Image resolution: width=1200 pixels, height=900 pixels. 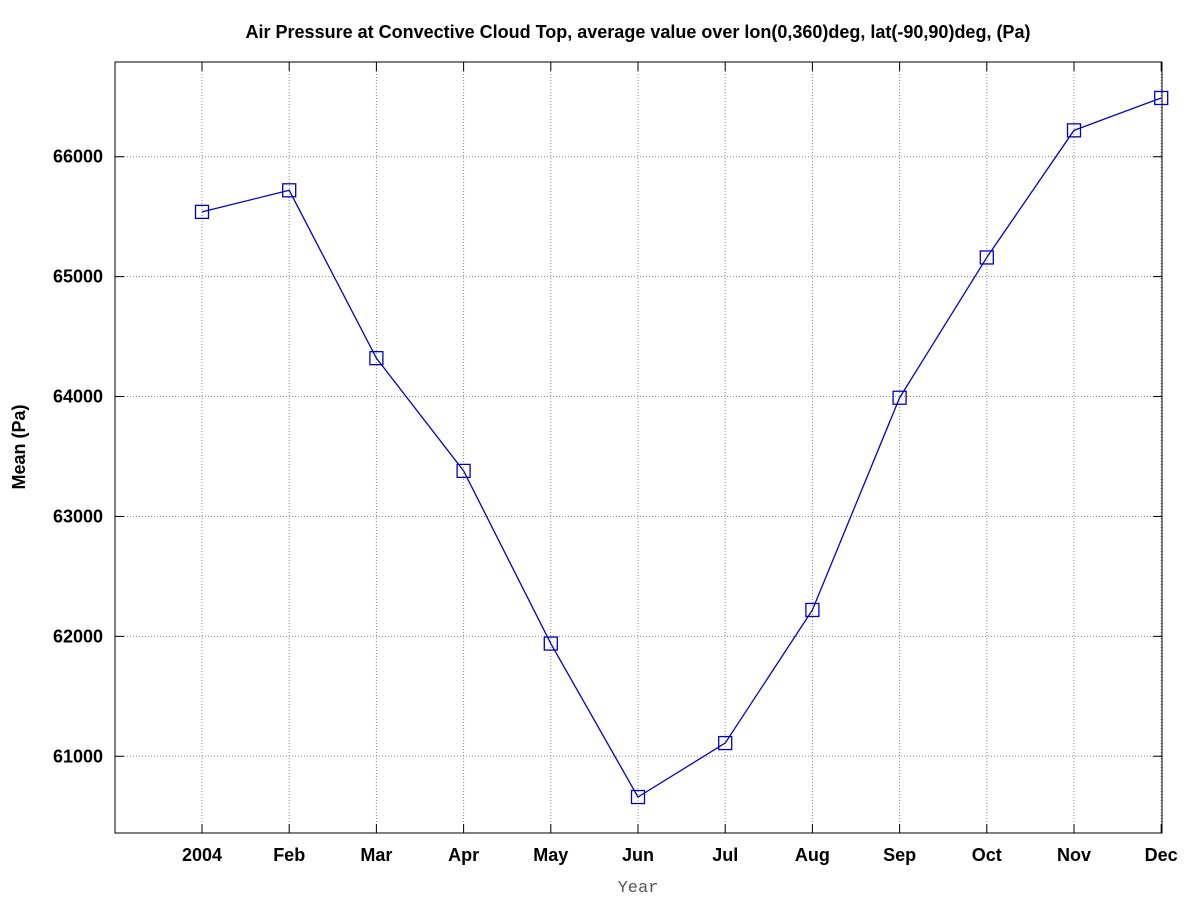 What do you see at coordinates (78, 157) in the screenshot?
I see `y-tick-label: 66000` at bounding box center [78, 157].